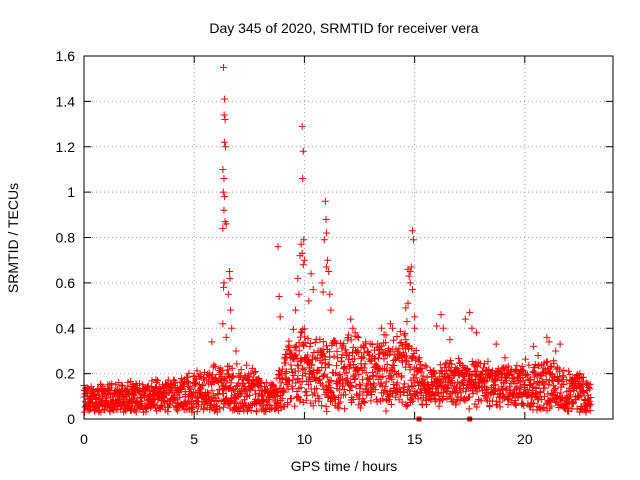 This screenshot has height=480, width=640. Describe the element at coordinates (66, 101) in the screenshot. I see `y-tick-label: 1.4` at that location.